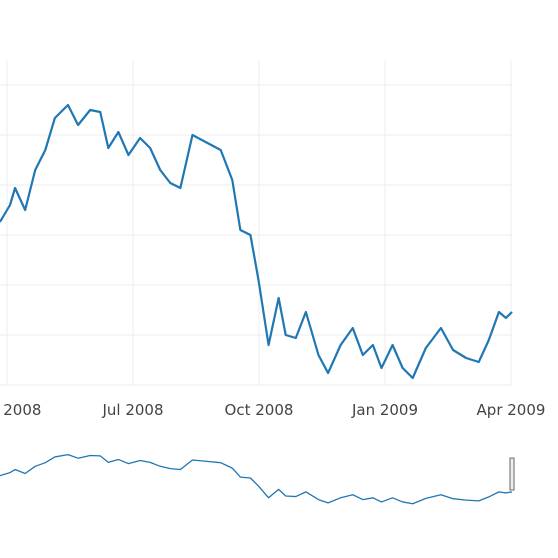 The image size is (558, 558). Describe the element at coordinates (20, 410) in the screenshot. I see `x-tick-label: Apr 2008` at that location.